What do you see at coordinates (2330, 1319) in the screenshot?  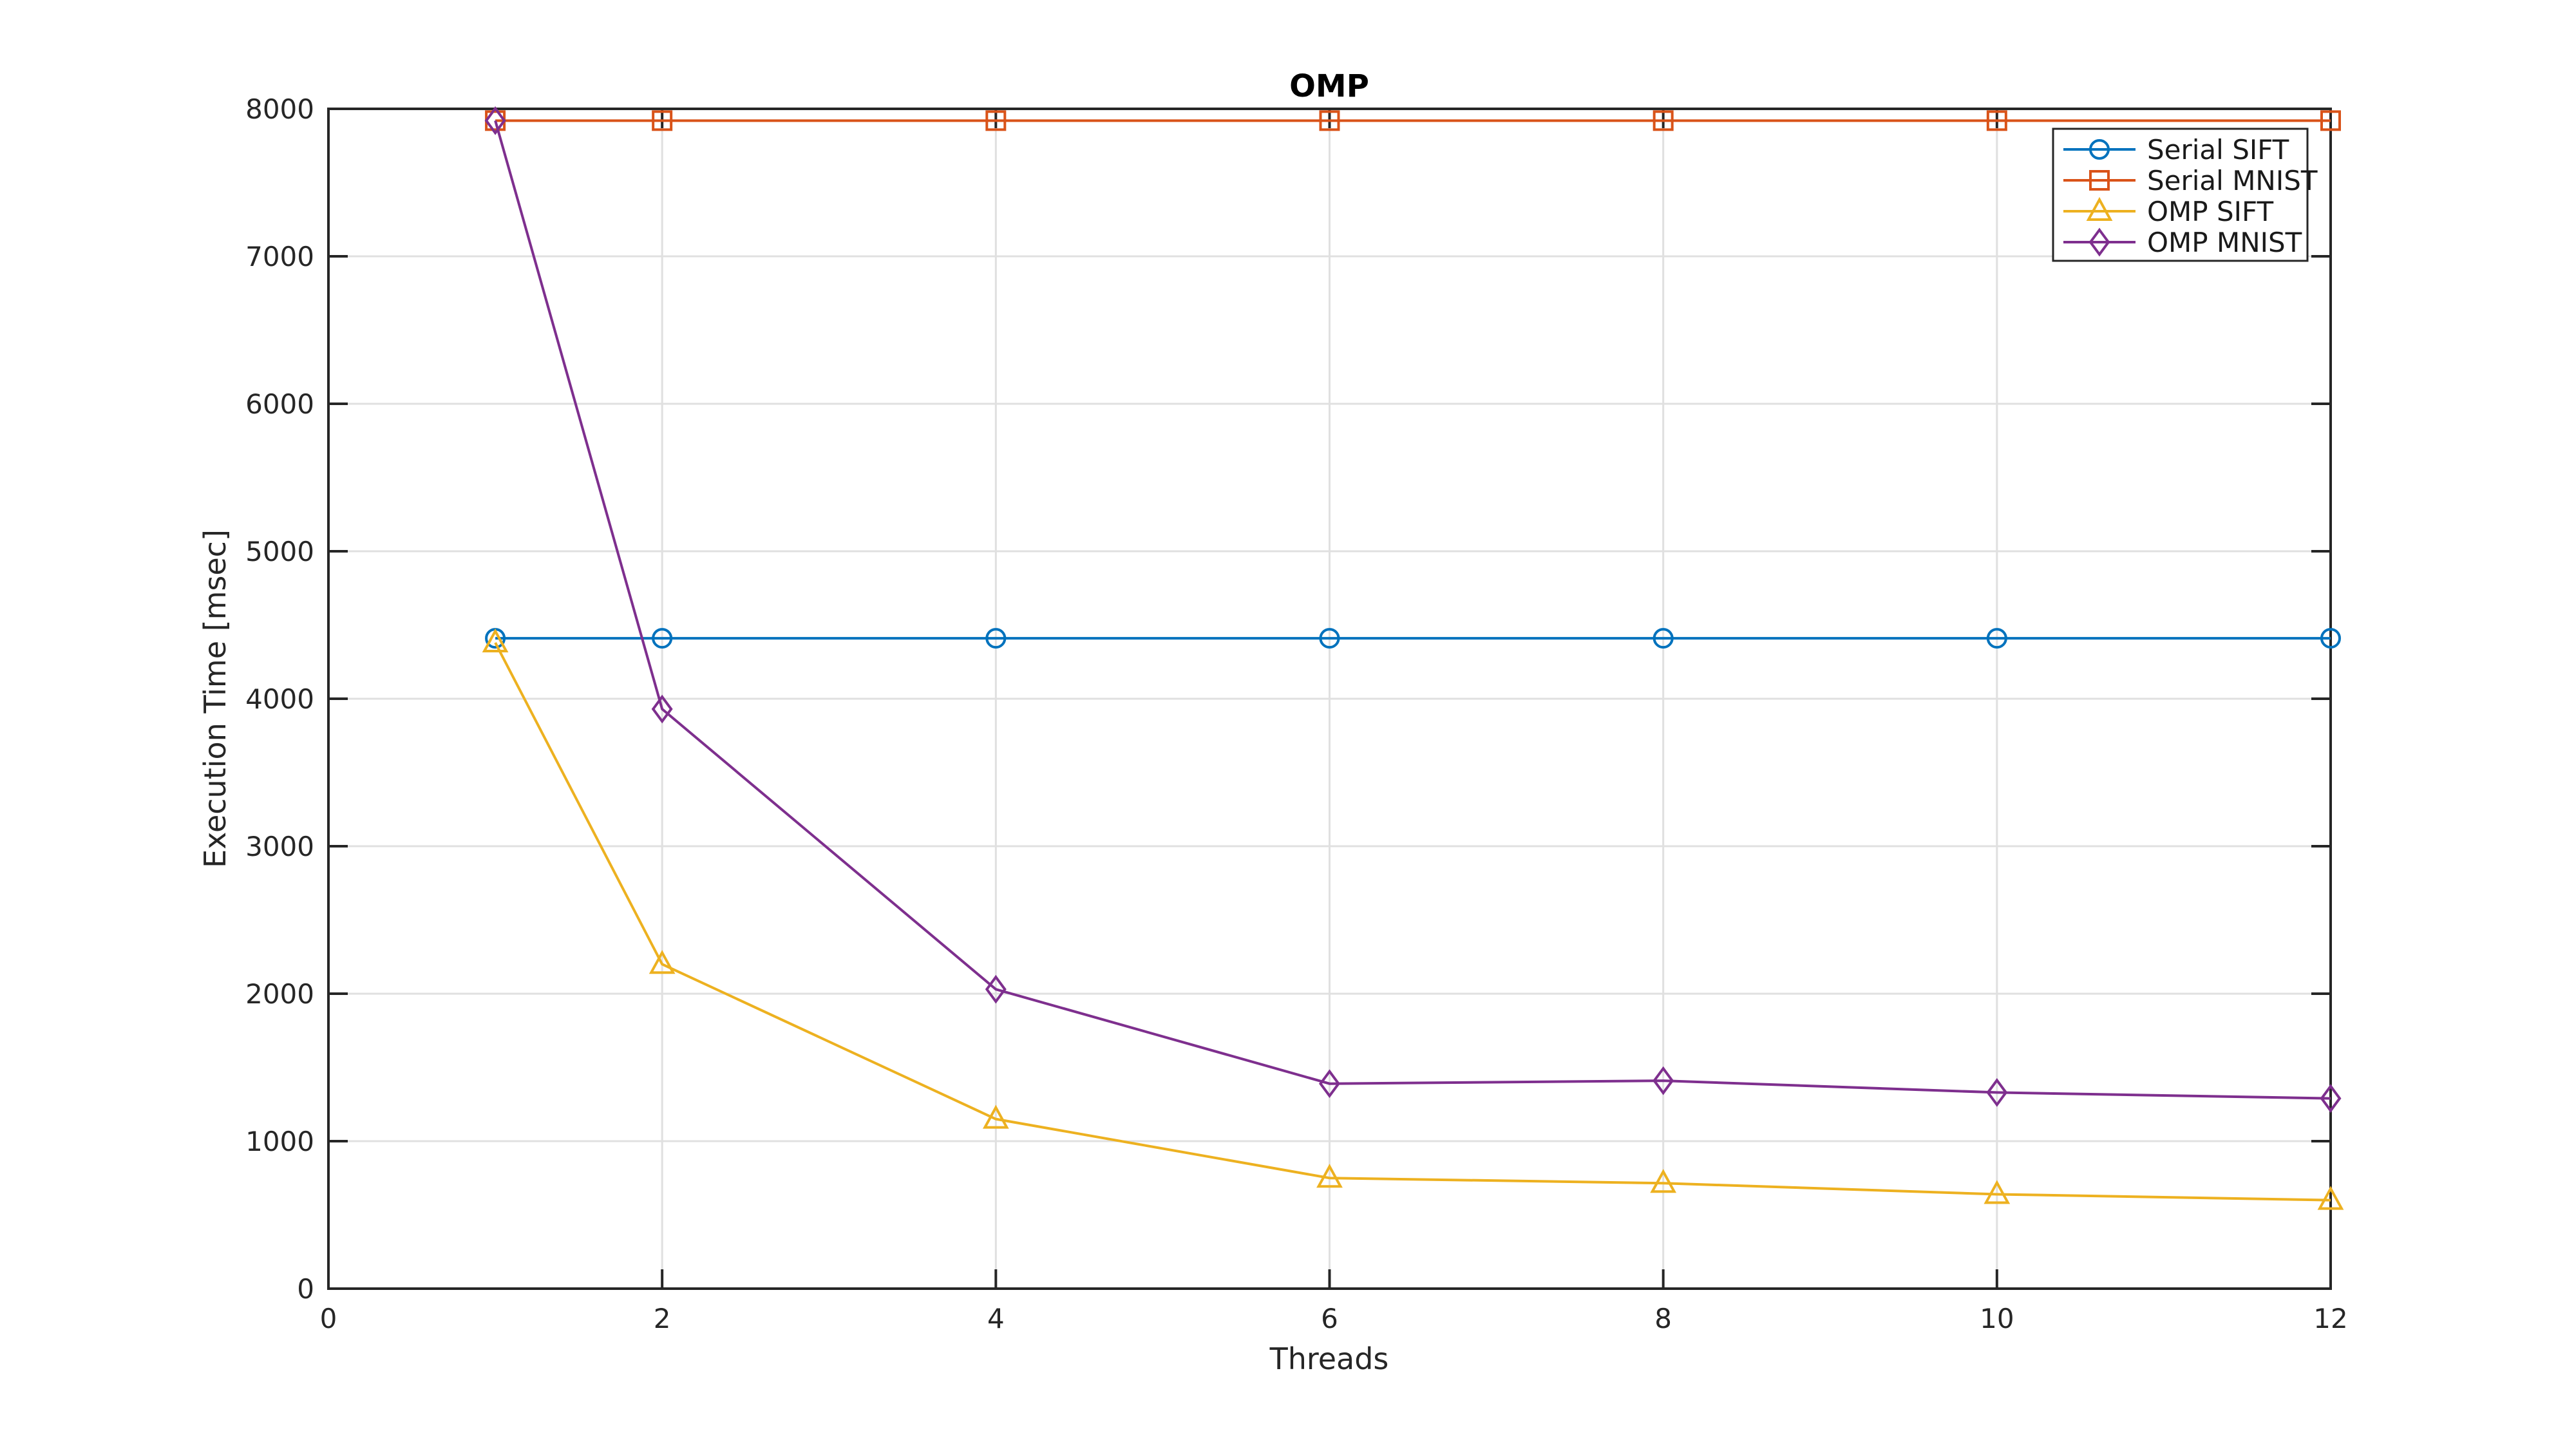 I see `x-tick-label: 12` at bounding box center [2330, 1319].